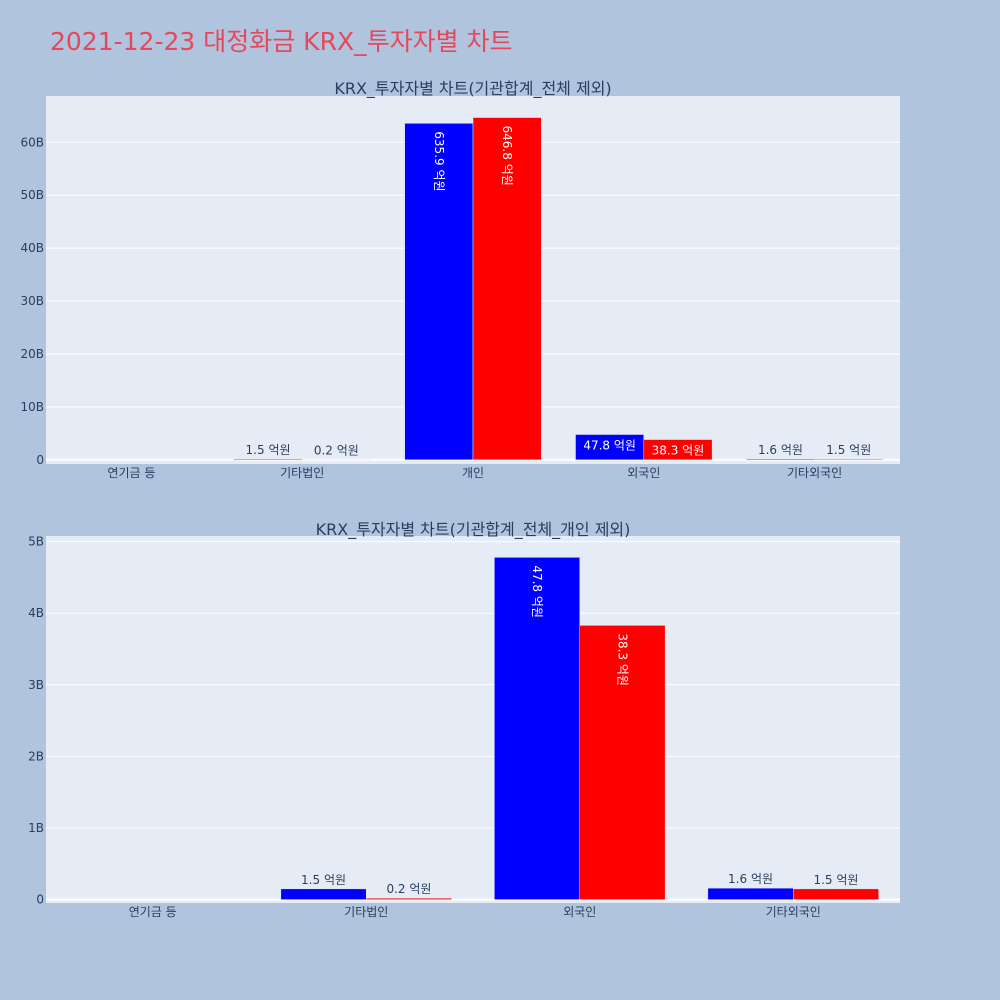 The image size is (1000, 1000). Describe the element at coordinates (32, 142) in the screenshot. I see `y-tick-label: 60B` at that location.